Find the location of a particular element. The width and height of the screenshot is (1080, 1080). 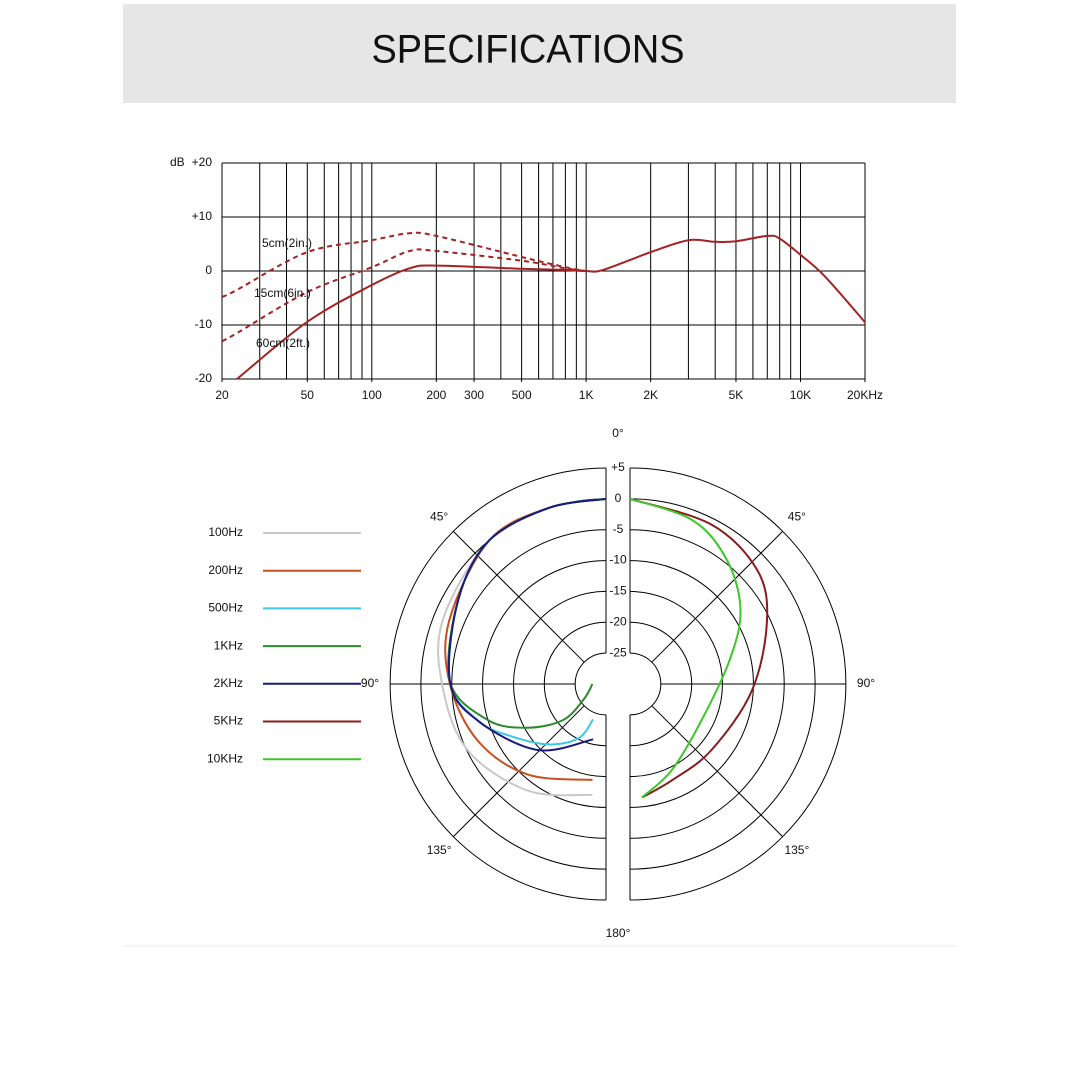

angle-label: 180° is located at coordinates (618, 933).